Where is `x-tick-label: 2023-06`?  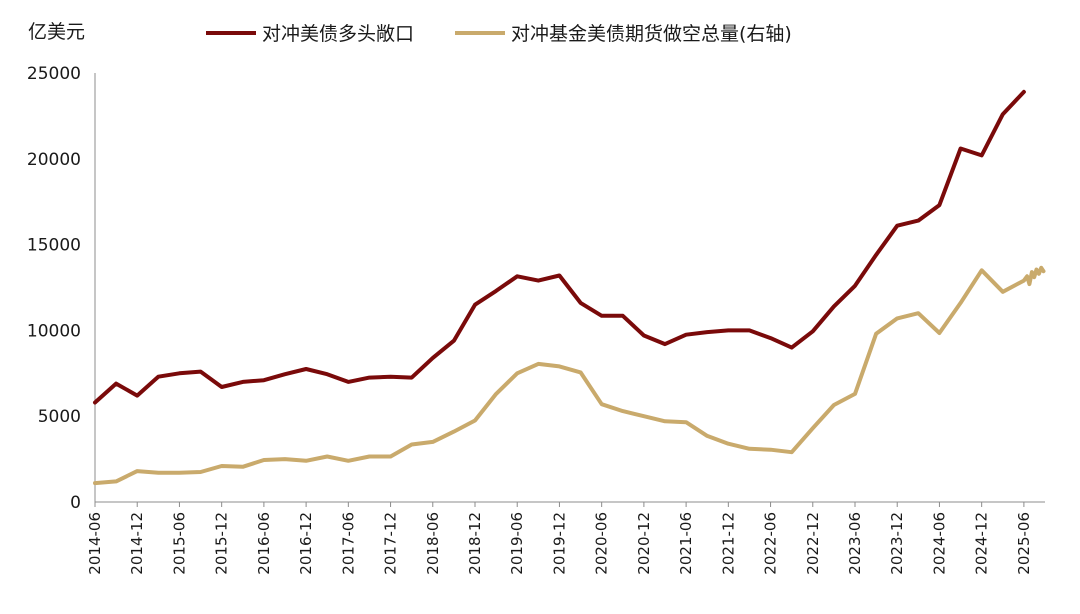
x-tick-label: 2023-06 is located at coordinates (855, 543).